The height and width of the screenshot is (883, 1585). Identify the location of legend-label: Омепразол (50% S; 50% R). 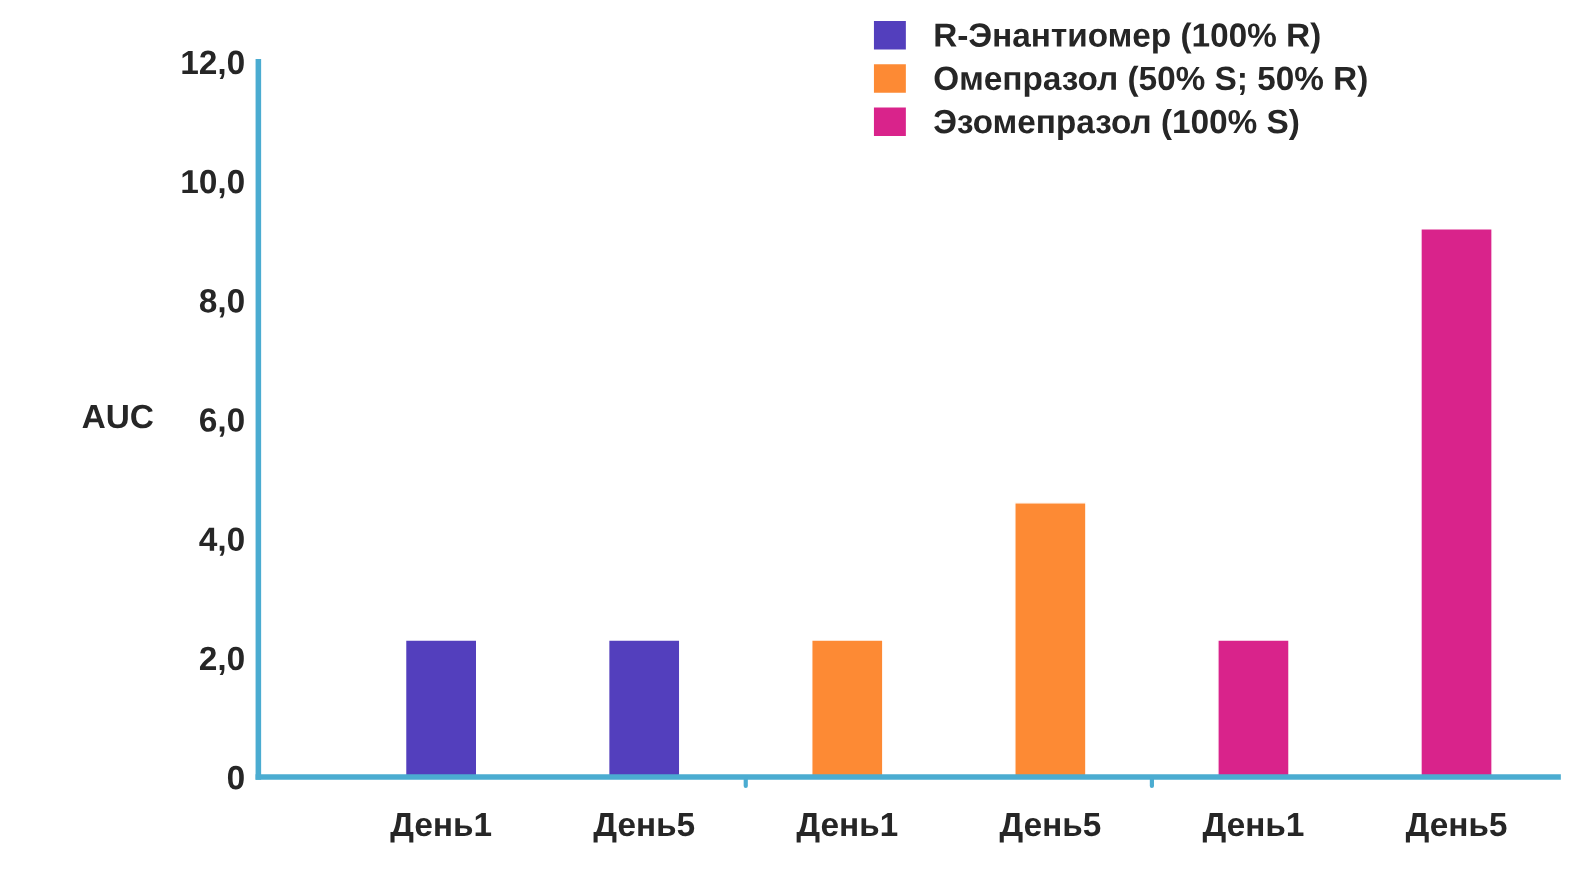
(1150, 81).